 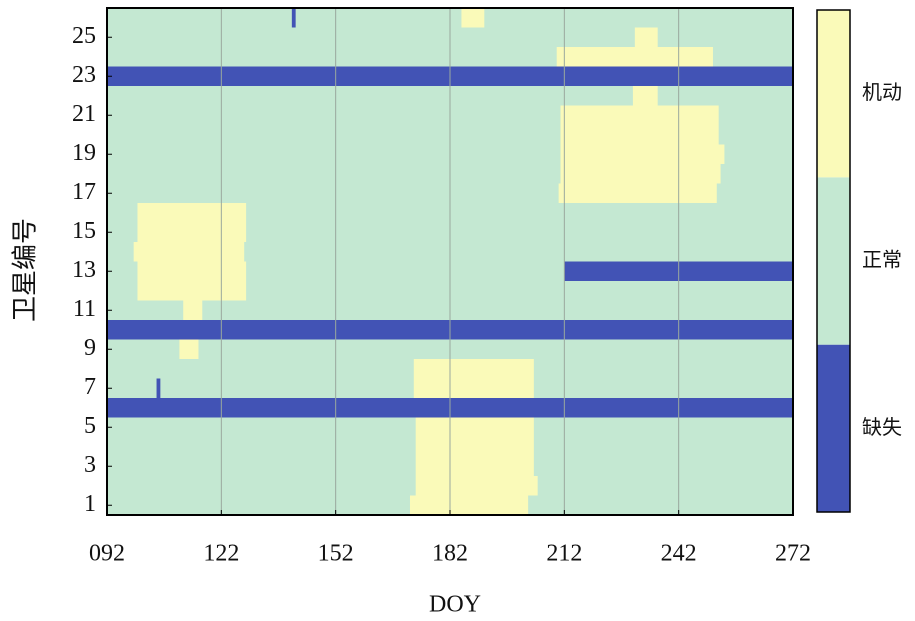 What do you see at coordinates (84, 114) in the screenshot?
I see `y-tick-label: 21` at bounding box center [84, 114].